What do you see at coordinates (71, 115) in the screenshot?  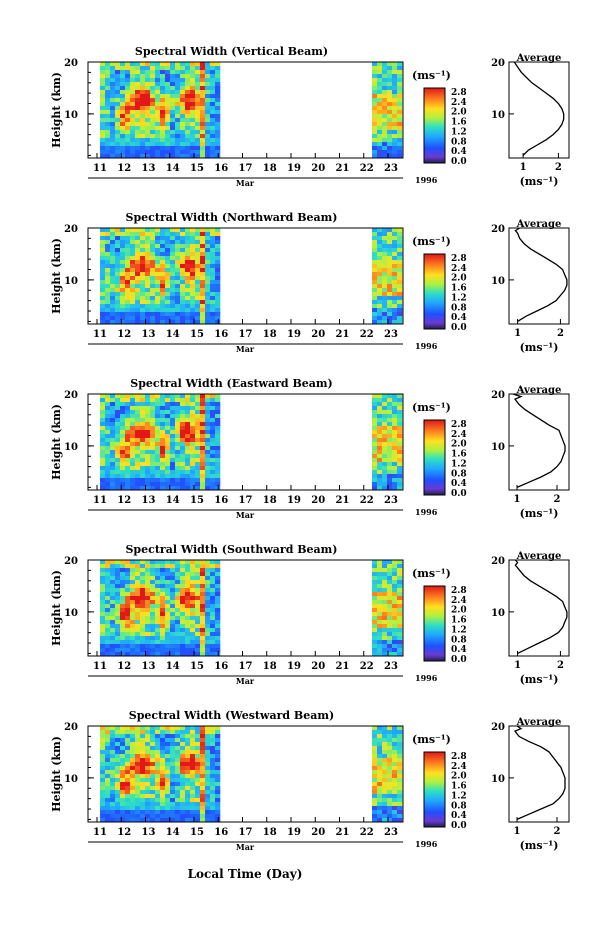 I see `y-tick-label: 10` at bounding box center [71, 115].